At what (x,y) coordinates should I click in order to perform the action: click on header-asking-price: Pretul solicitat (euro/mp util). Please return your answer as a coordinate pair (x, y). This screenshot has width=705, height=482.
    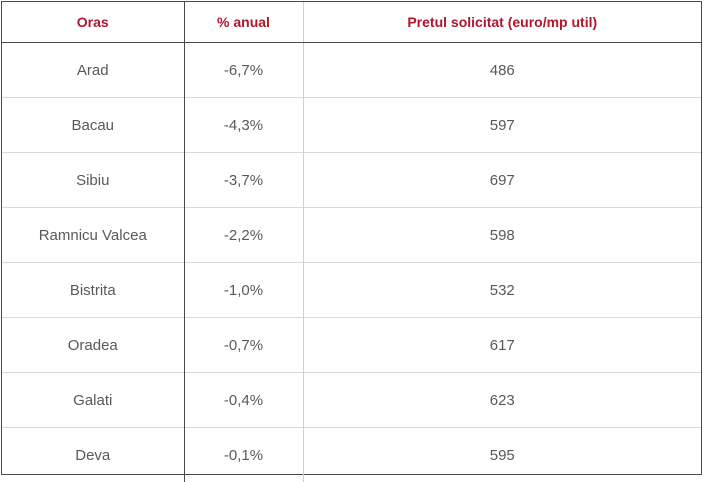
    Looking at the image, I should click on (502, 22).